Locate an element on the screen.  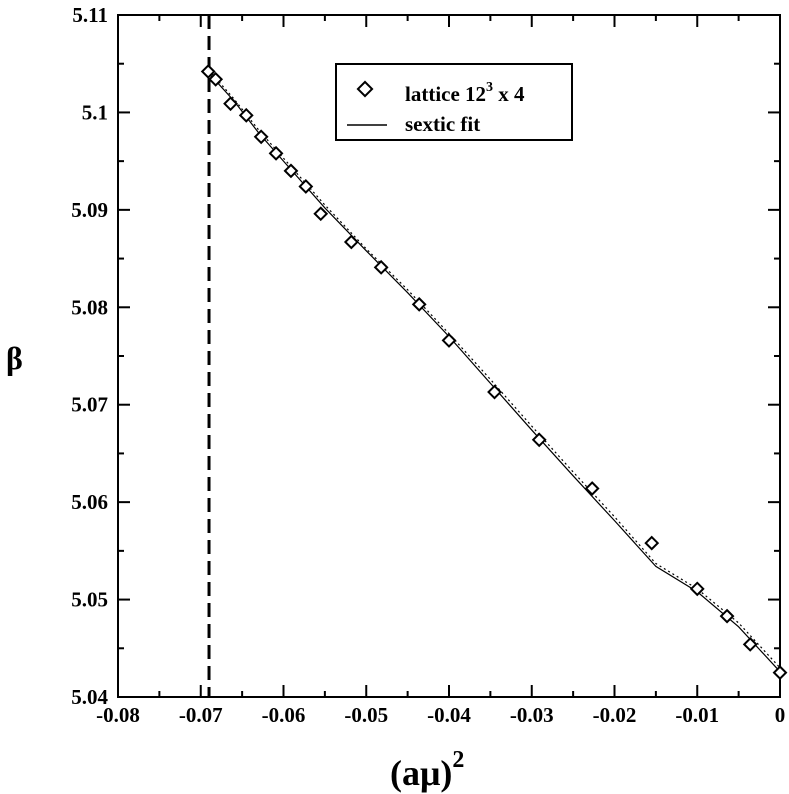
legend-label-lattice: lattice 123 x 4 is located at coordinates (465, 93).